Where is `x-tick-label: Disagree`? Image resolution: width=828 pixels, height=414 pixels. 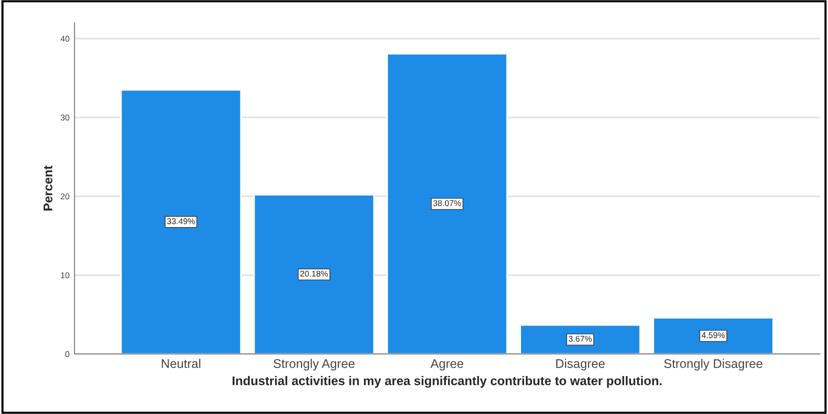 x-tick-label: Disagree is located at coordinates (580, 364).